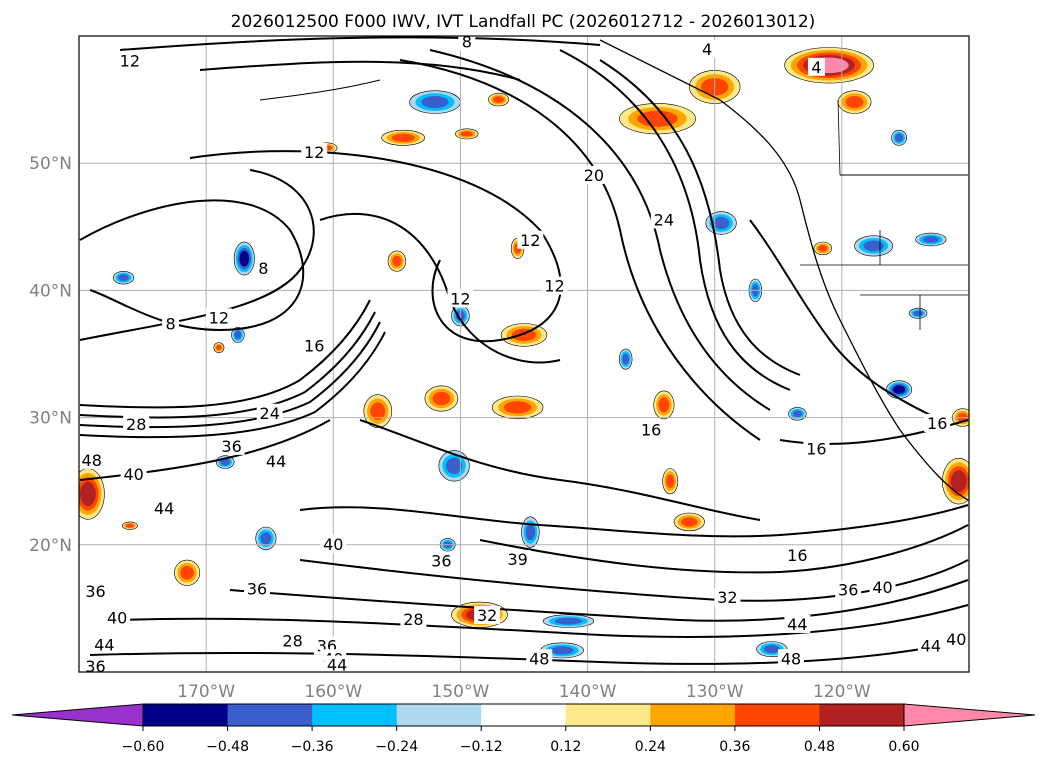 The height and width of the screenshot is (765, 1047). I want to click on iwv-label-19: 40, so click(133, 474).